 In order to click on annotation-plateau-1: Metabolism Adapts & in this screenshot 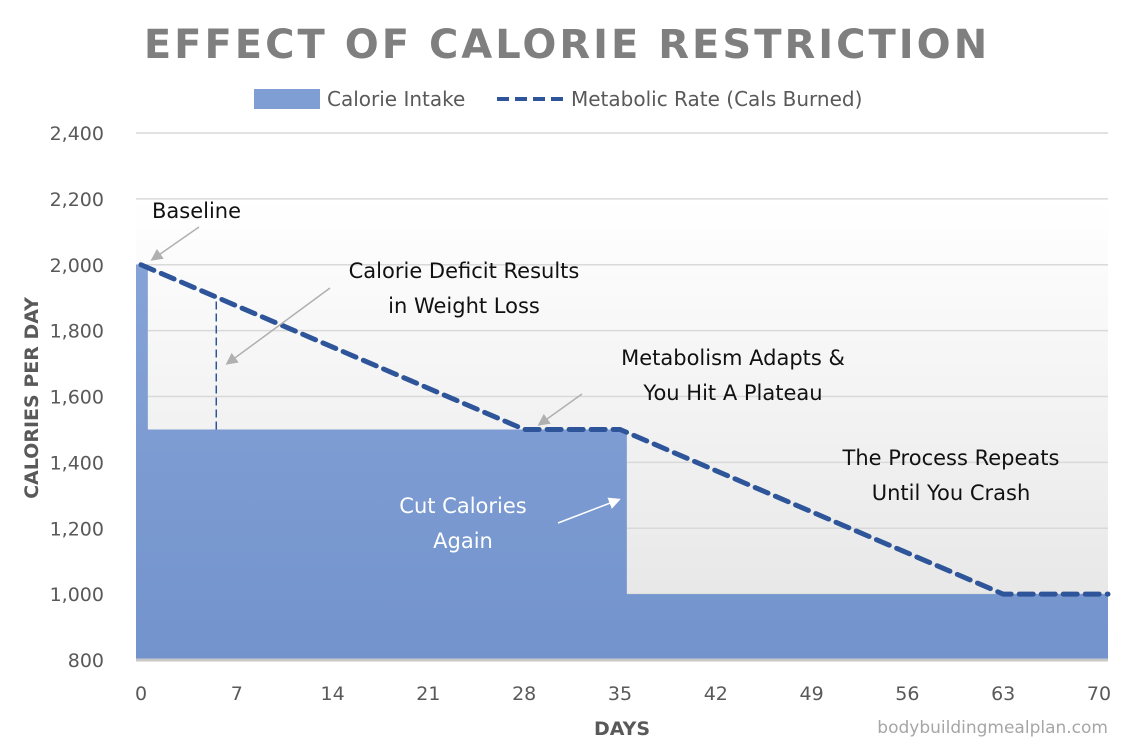, I will do `click(733, 358)`.